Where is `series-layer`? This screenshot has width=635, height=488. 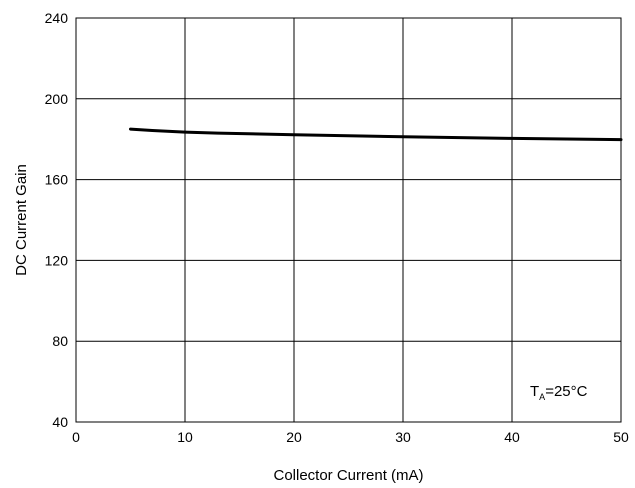
series-layer is located at coordinates (376, 134).